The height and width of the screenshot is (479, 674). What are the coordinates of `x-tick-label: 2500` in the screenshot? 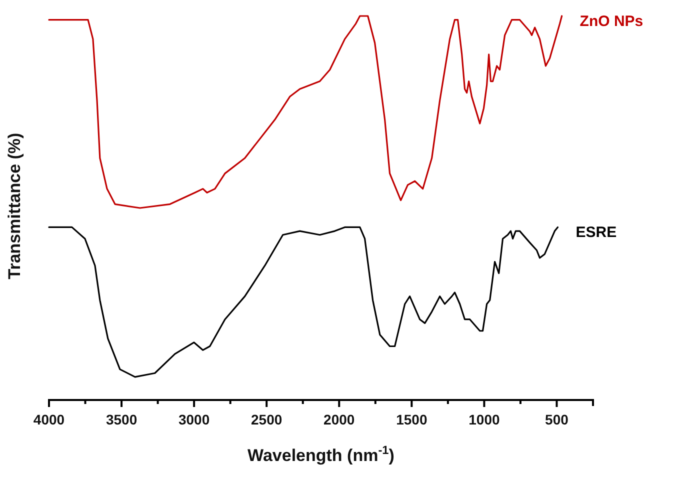 It's located at (266, 419).